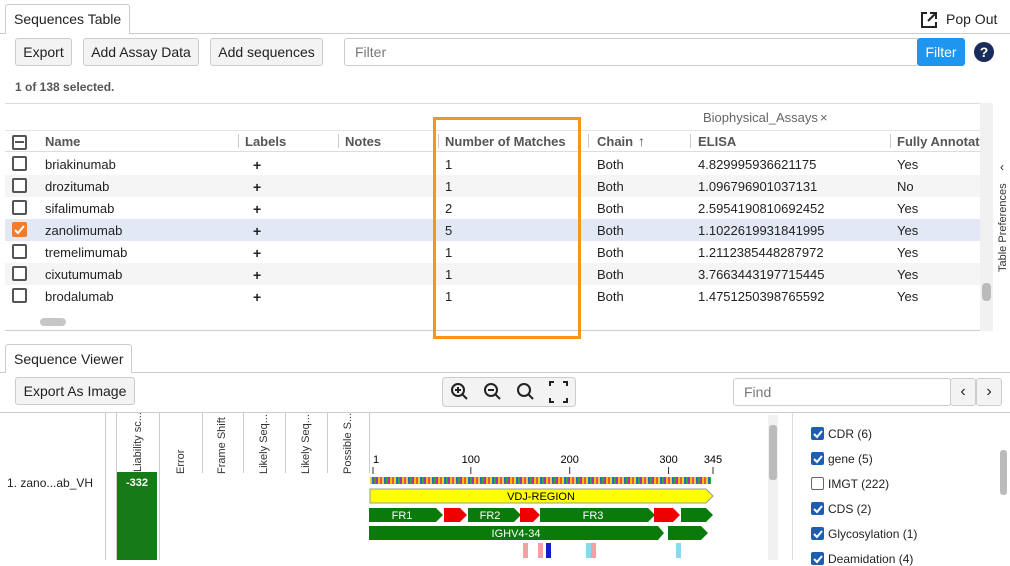 The height and width of the screenshot is (566, 1010). What do you see at coordinates (376, 460) in the screenshot?
I see `ruler-label: 1` at bounding box center [376, 460].